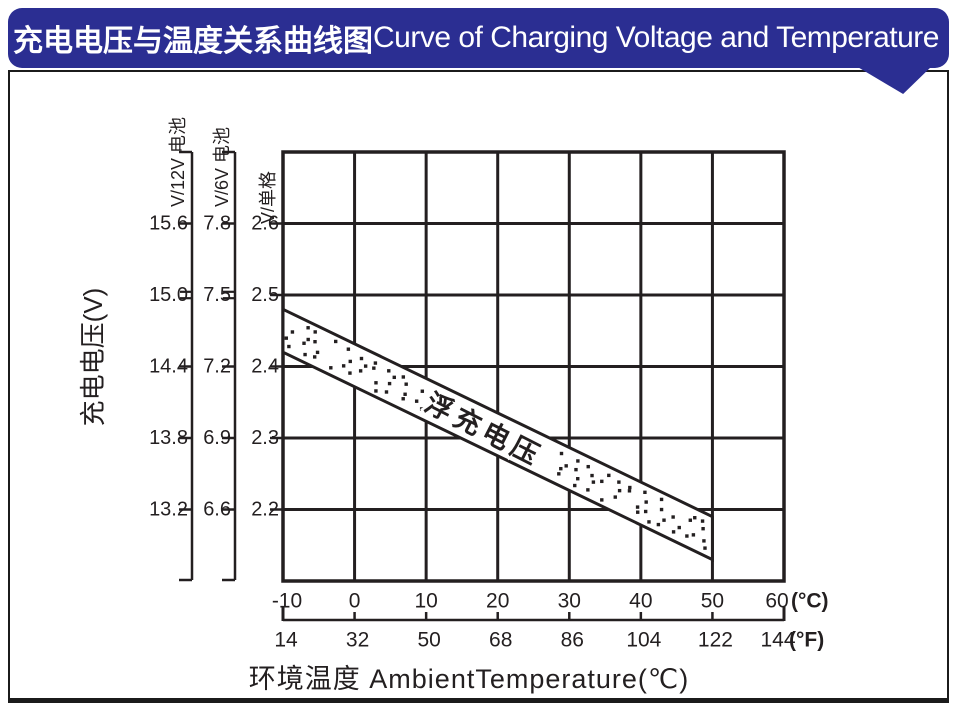  What do you see at coordinates (497, 601) in the screenshot?
I see `x-tick-celsius: 20` at bounding box center [497, 601].